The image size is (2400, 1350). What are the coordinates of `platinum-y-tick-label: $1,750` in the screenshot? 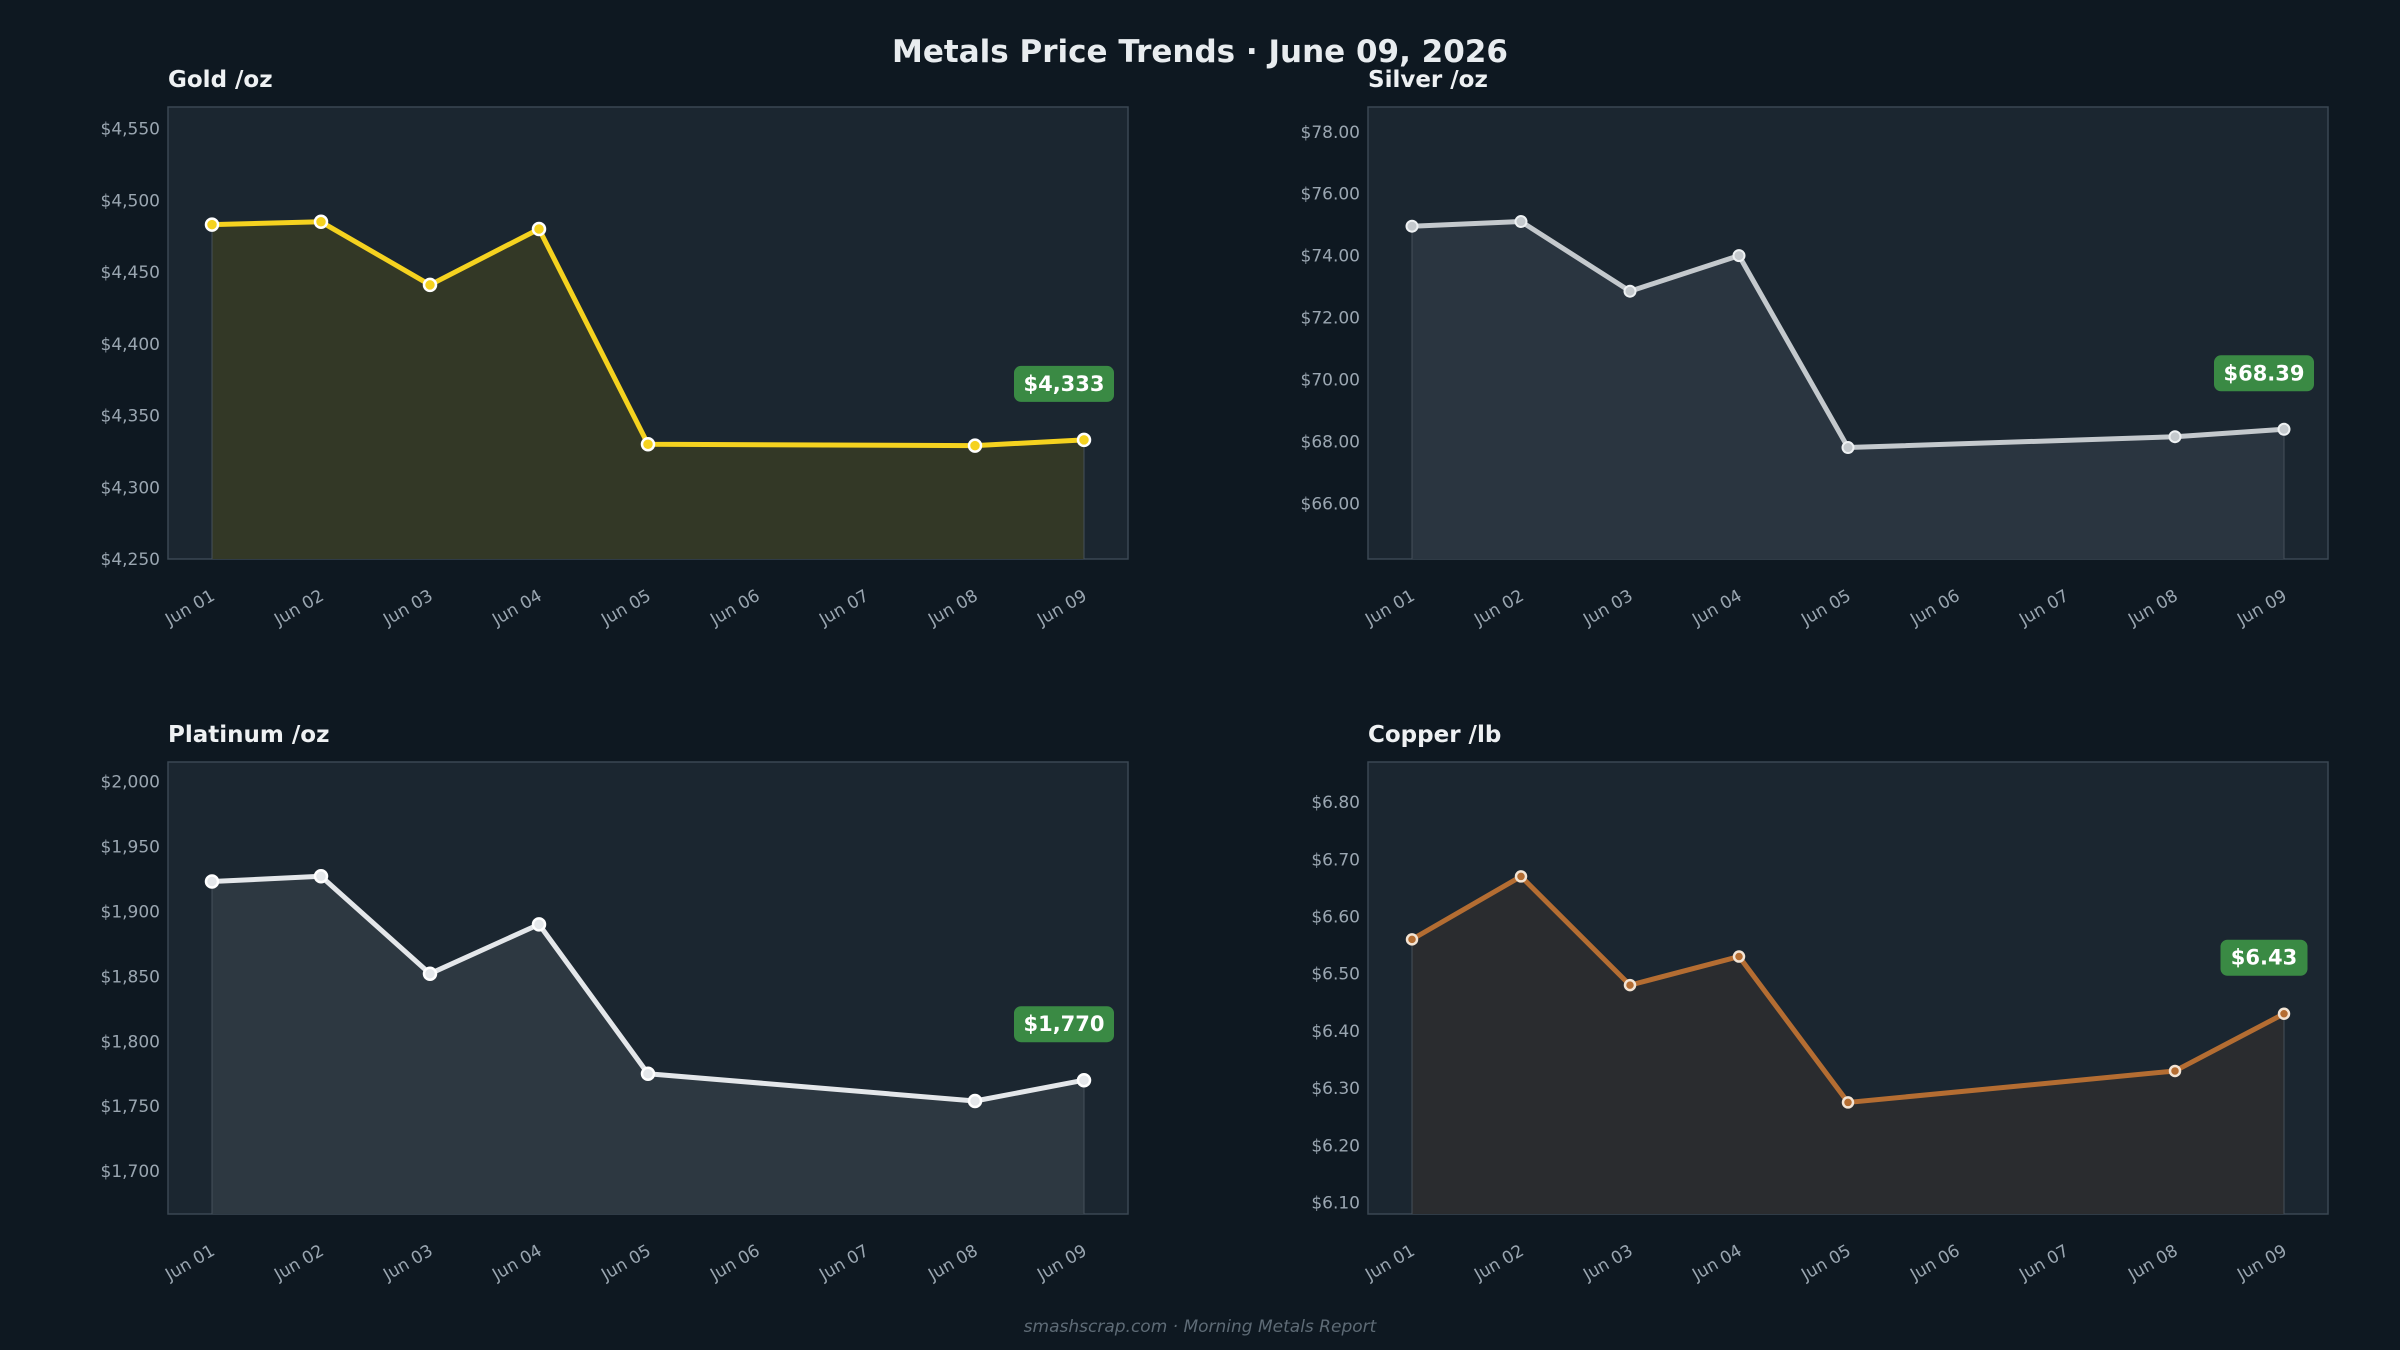 It's located at (130, 1107).